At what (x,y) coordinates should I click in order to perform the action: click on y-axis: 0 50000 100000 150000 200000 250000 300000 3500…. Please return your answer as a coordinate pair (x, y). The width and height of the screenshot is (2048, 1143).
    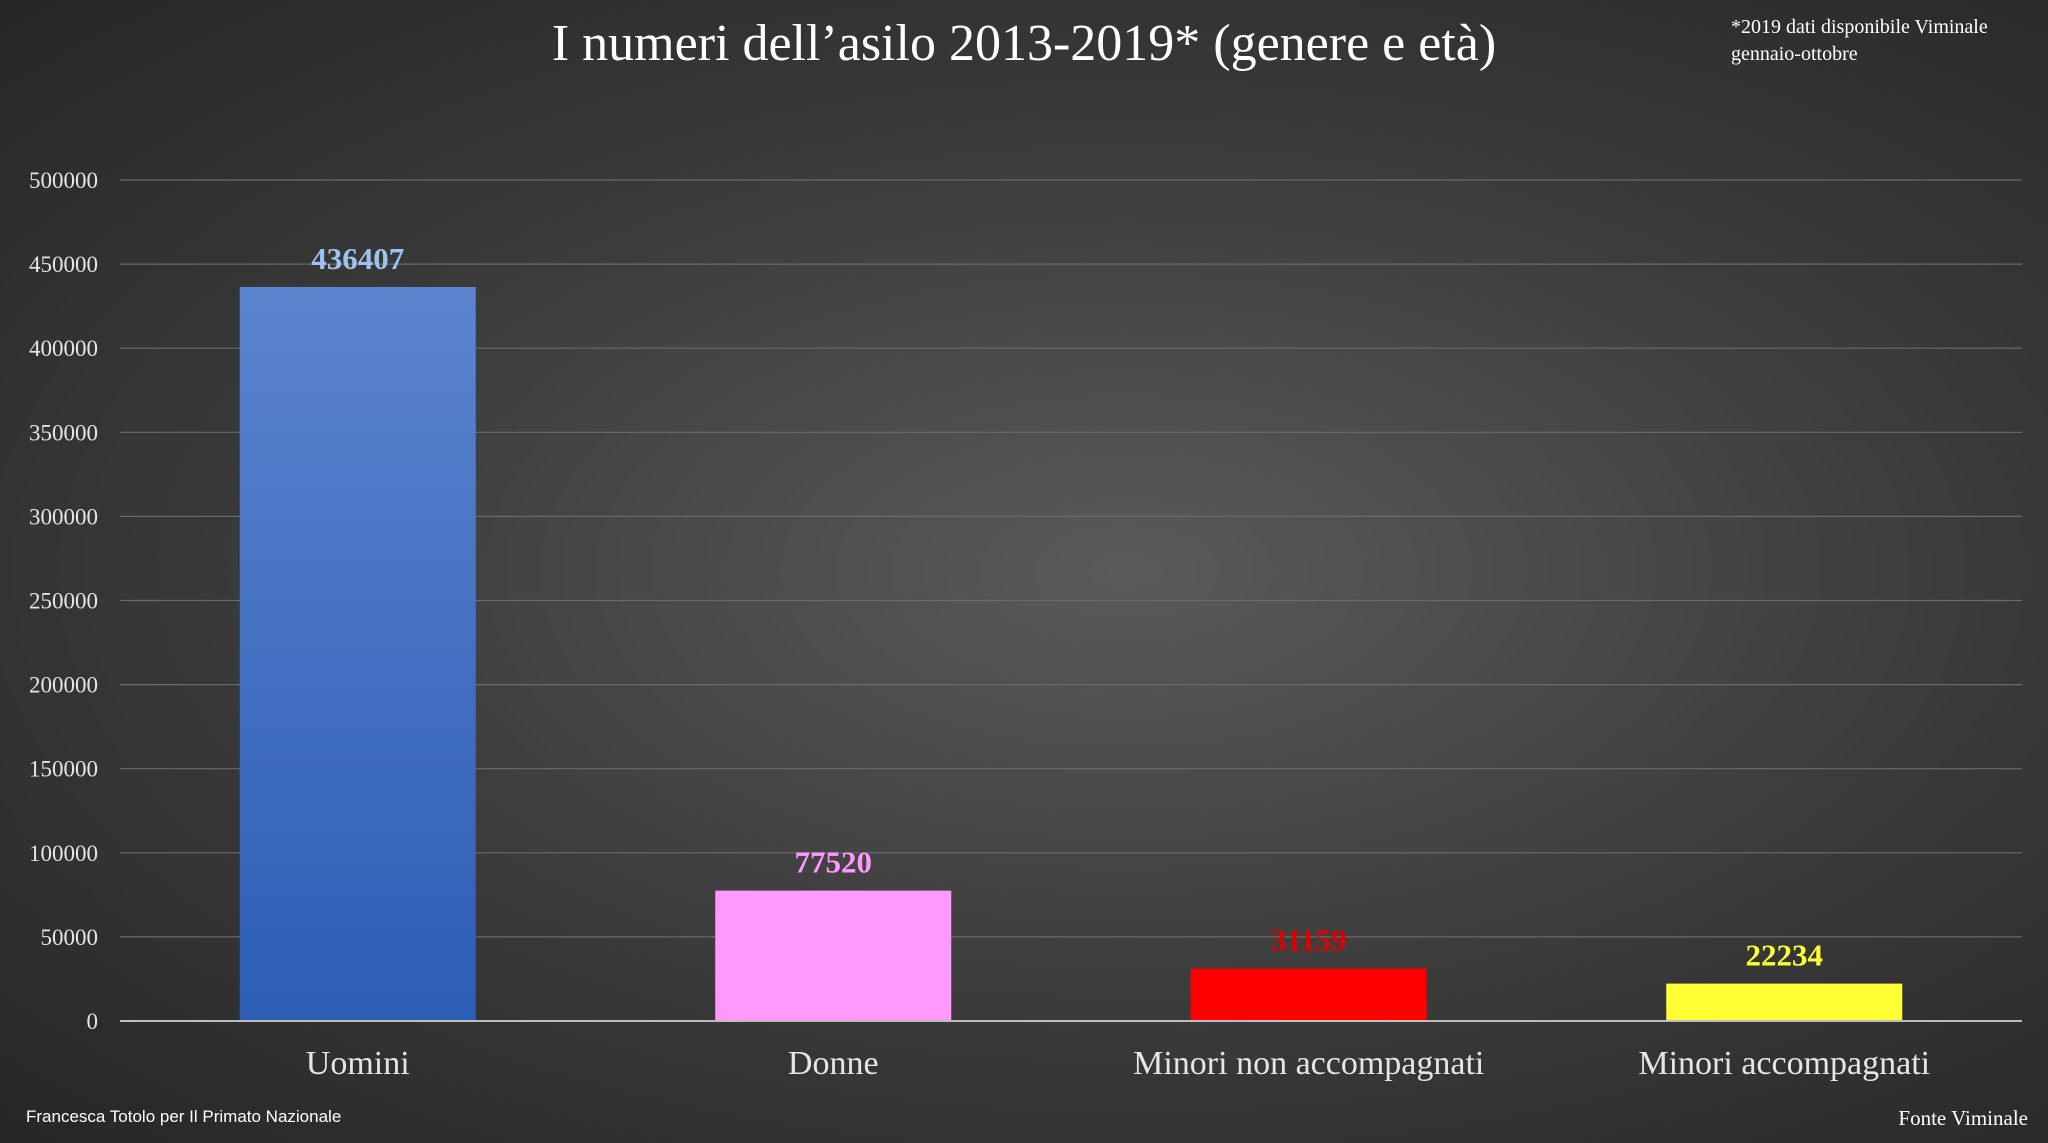
    Looking at the image, I should click on (63, 601).